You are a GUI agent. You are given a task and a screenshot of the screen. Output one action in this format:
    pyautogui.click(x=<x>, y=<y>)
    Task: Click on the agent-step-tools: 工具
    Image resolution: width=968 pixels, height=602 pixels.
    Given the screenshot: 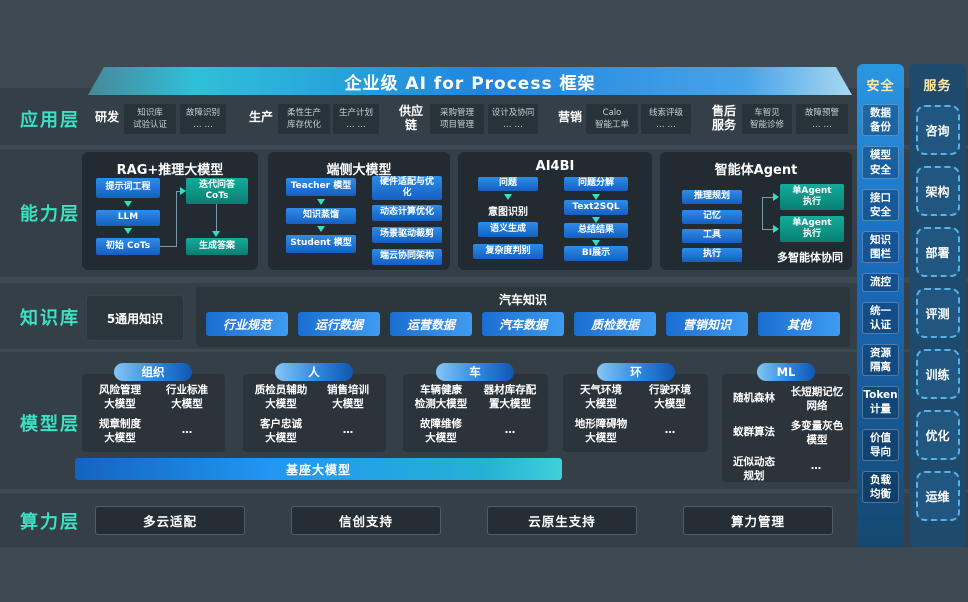 What is the action you would take?
    pyautogui.click(x=712, y=236)
    